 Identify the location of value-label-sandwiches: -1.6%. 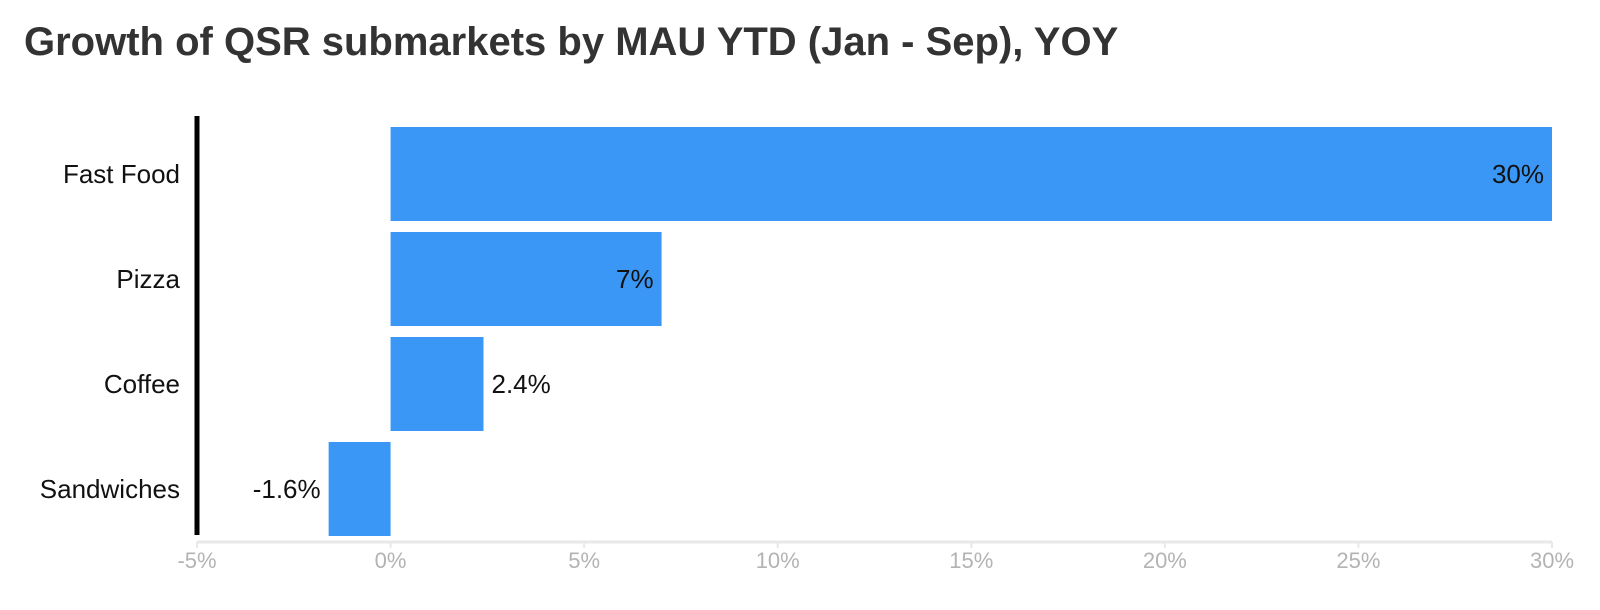
(287, 489).